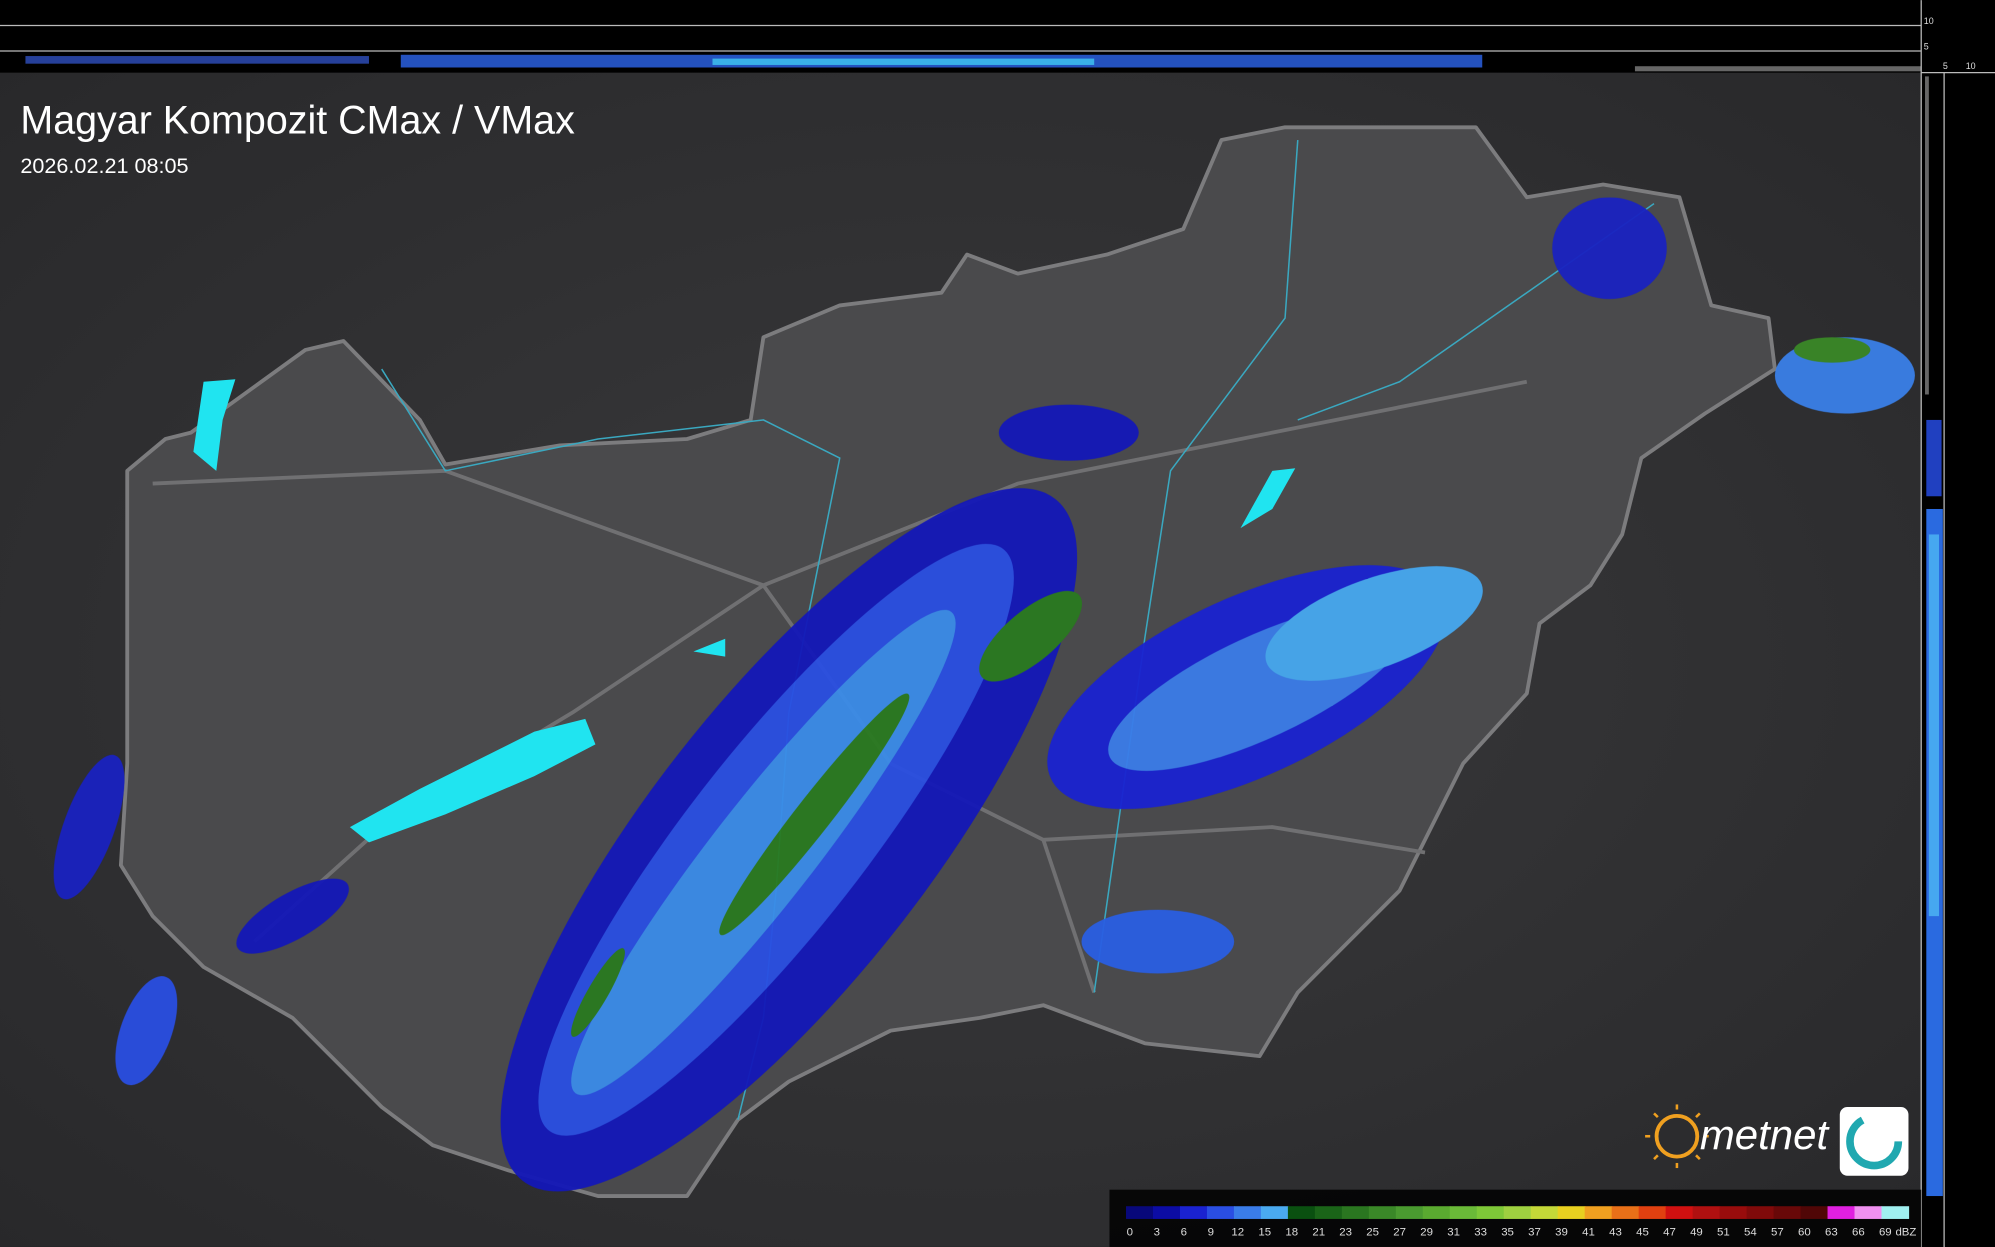  What do you see at coordinates (1453, 1232) in the screenshot?
I see `legend-label: 31` at bounding box center [1453, 1232].